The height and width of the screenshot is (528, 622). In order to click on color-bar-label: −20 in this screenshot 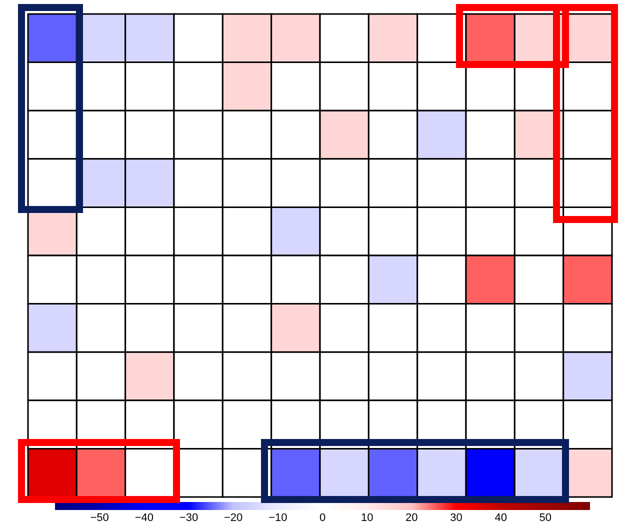, I will do `click(233, 518)`.